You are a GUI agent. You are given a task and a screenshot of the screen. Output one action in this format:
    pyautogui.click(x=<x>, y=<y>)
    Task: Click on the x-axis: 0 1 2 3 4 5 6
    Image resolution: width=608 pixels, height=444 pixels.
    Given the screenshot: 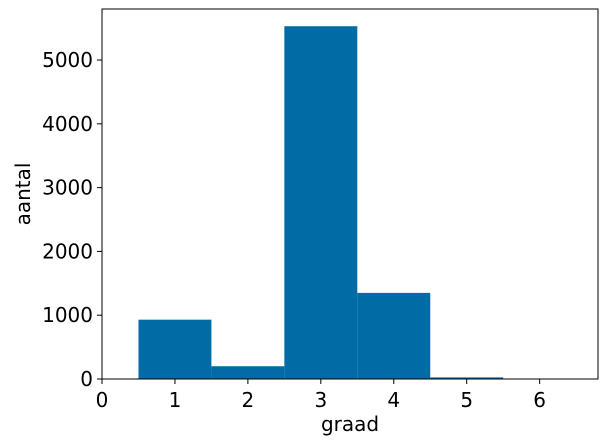 What is the action you would take?
    pyautogui.click(x=321, y=395)
    